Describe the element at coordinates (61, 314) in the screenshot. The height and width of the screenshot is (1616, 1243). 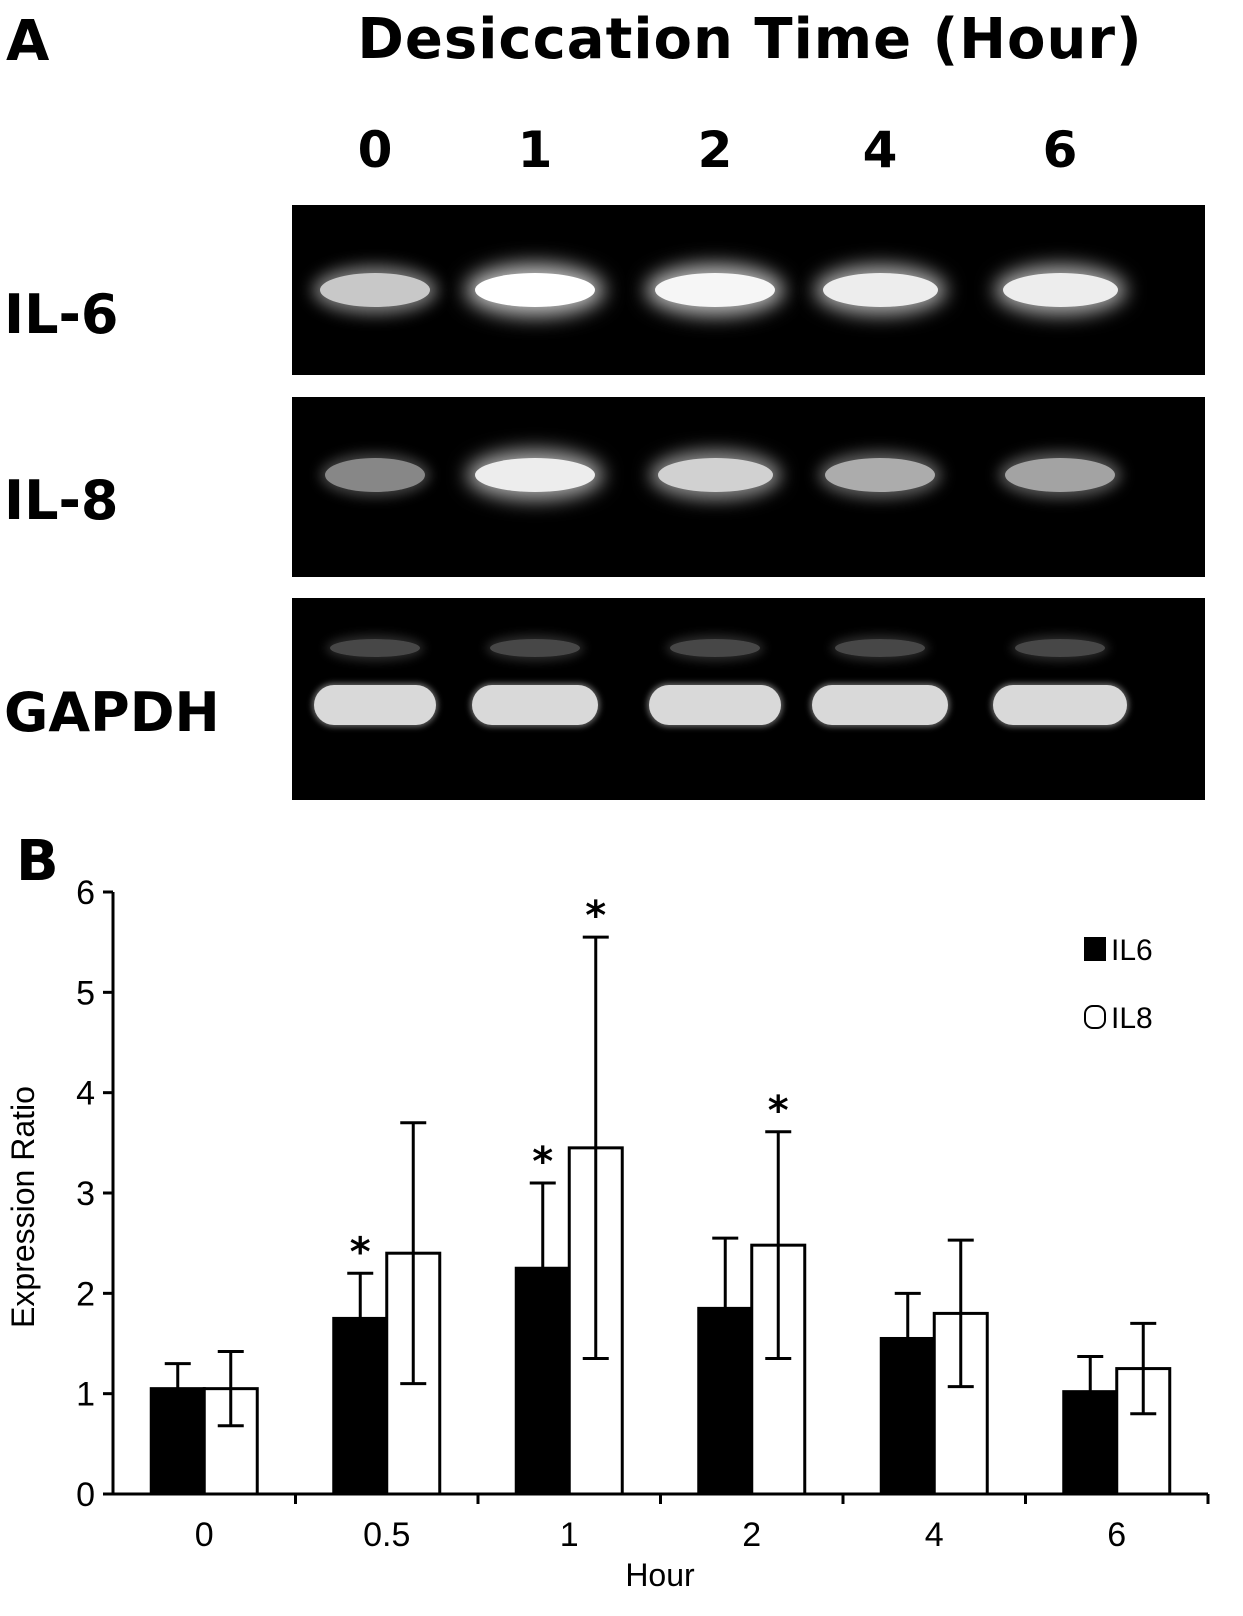
I see `gene-label-il6: IL-6` at that location.